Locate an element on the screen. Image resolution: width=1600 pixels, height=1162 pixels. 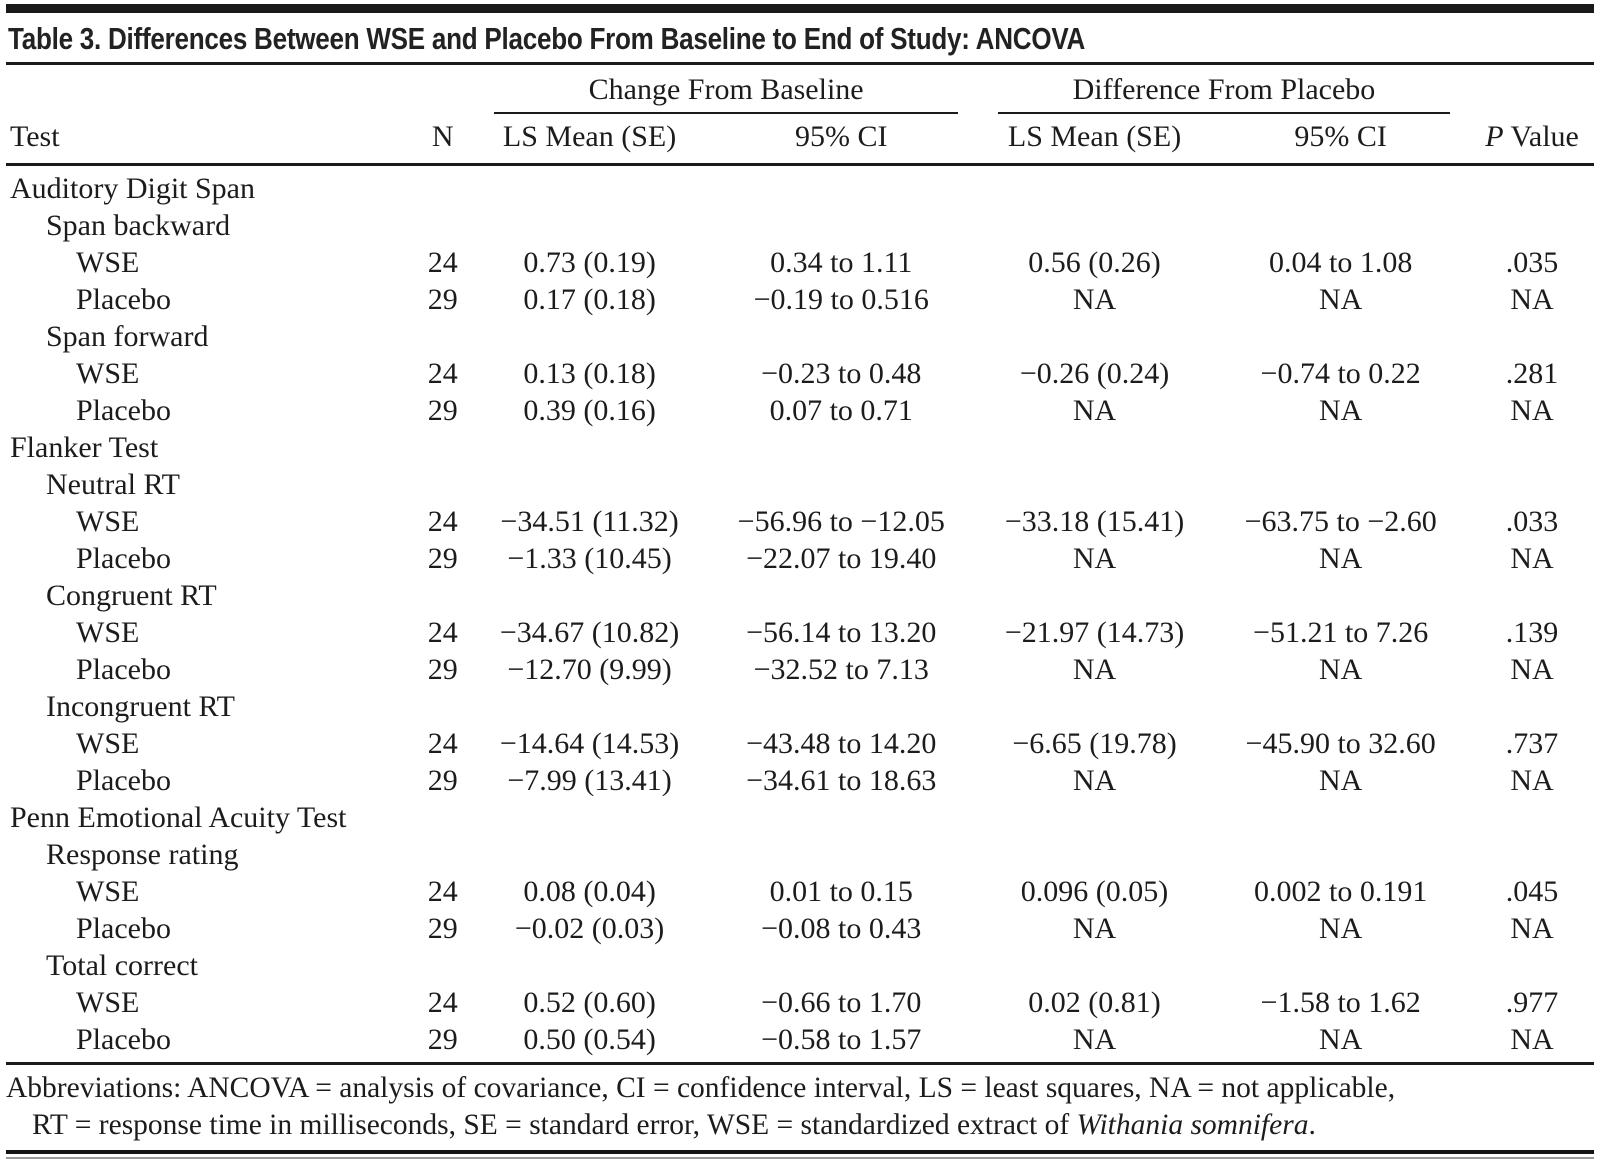
group-change-from-baseline: Change From Baseline is located at coordinates (725, 89).